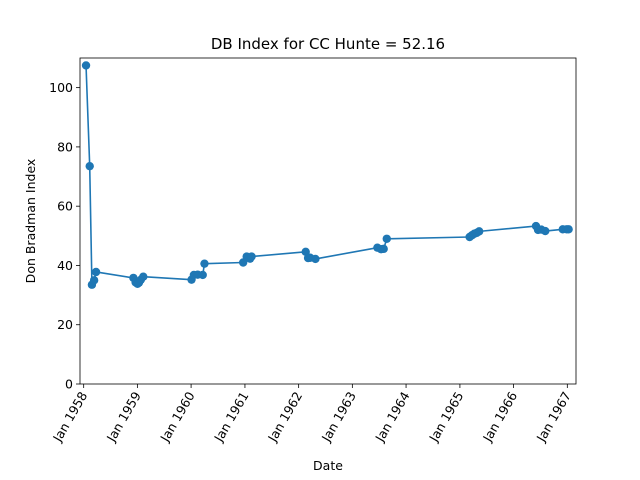 The height and width of the screenshot is (480, 640). Describe the element at coordinates (65, 146) in the screenshot. I see `y-tick-label: 80` at that location.